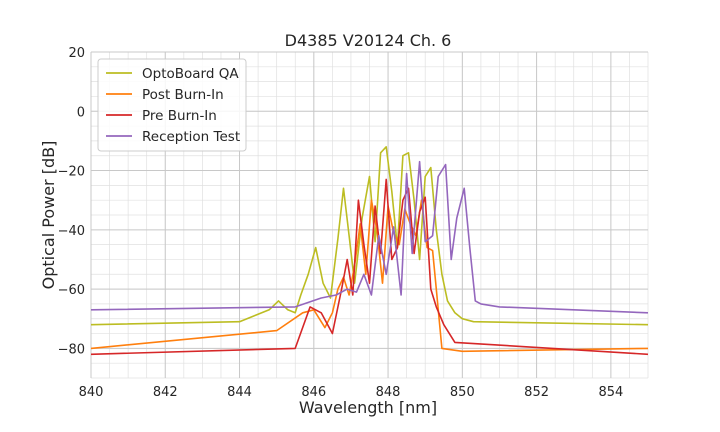 Image resolution: width=720 pixels, height=432 pixels. Describe the element at coordinates (71, 349) in the screenshot. I see `y-tick-label: −80` at that location.